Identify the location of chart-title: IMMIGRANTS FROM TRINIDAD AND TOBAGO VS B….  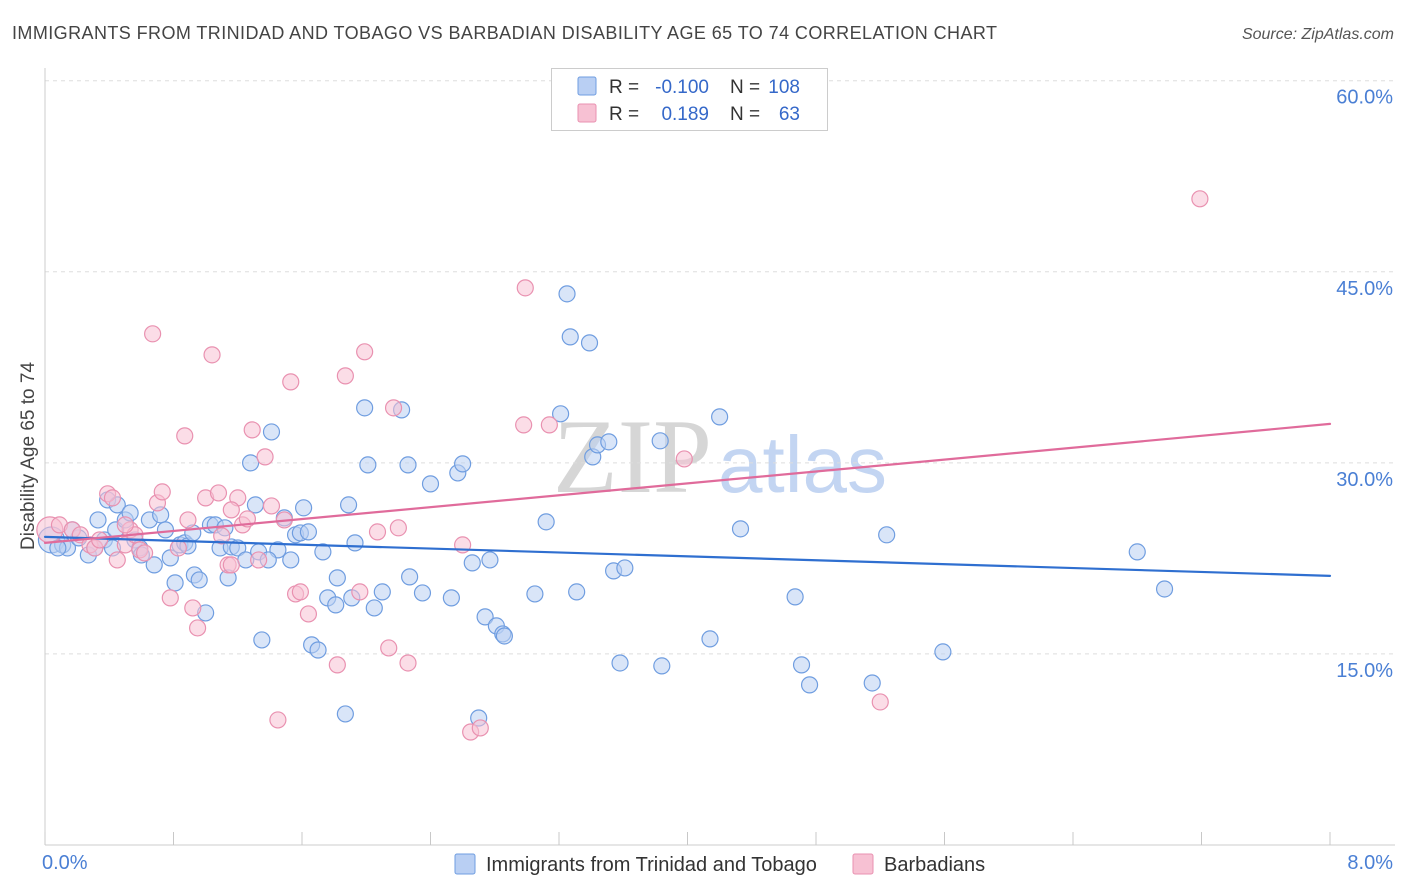
(504, 33).